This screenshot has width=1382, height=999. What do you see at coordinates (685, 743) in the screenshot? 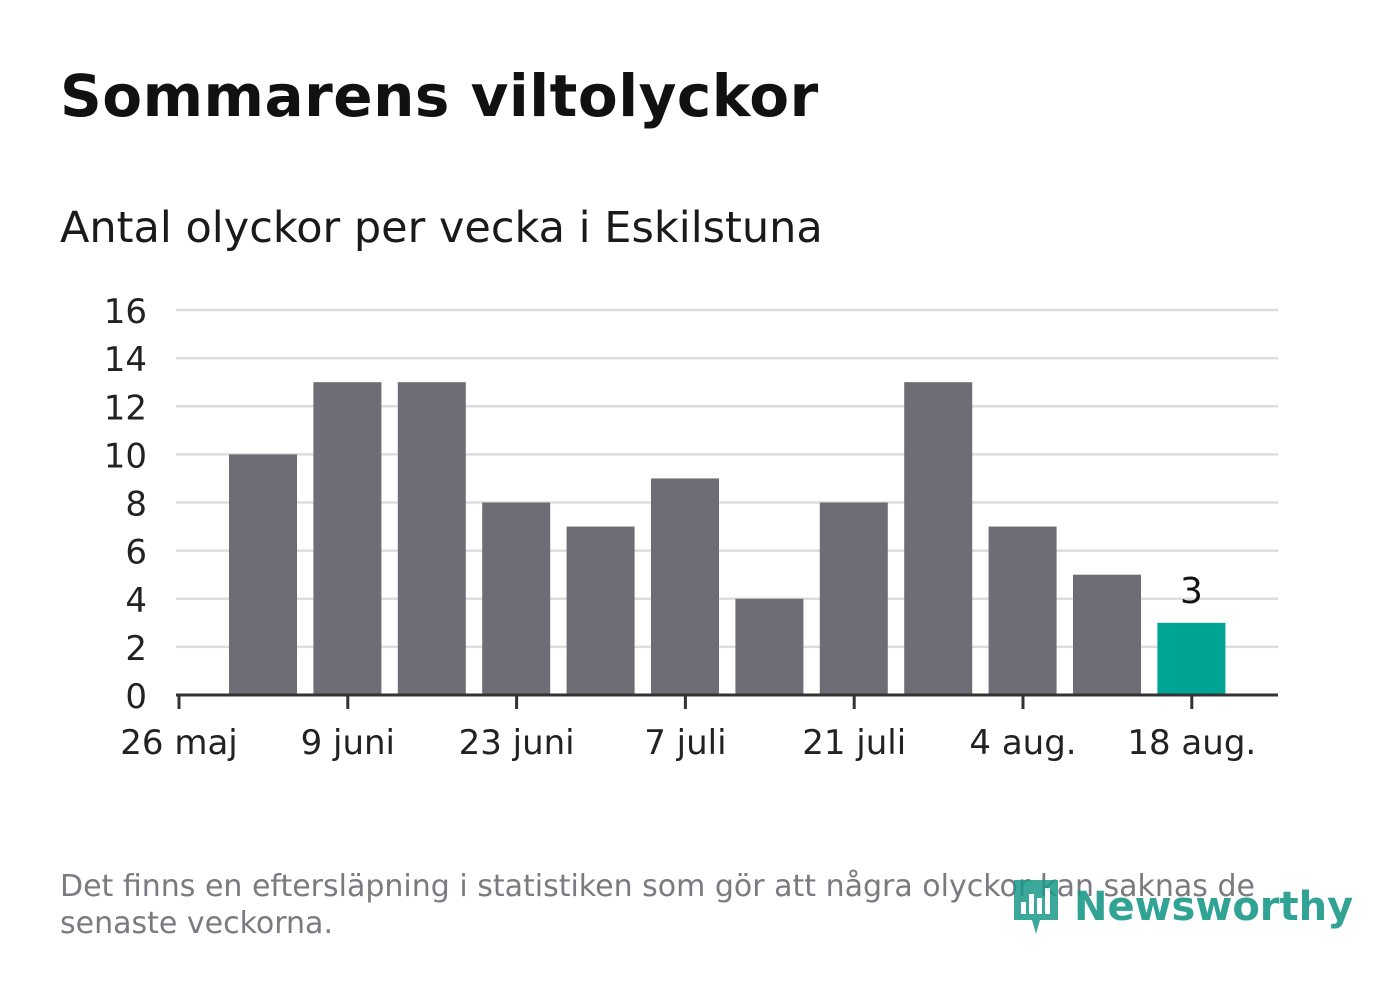
I see `x-tick-label: 7 juli` at bounding box center [685, 743].